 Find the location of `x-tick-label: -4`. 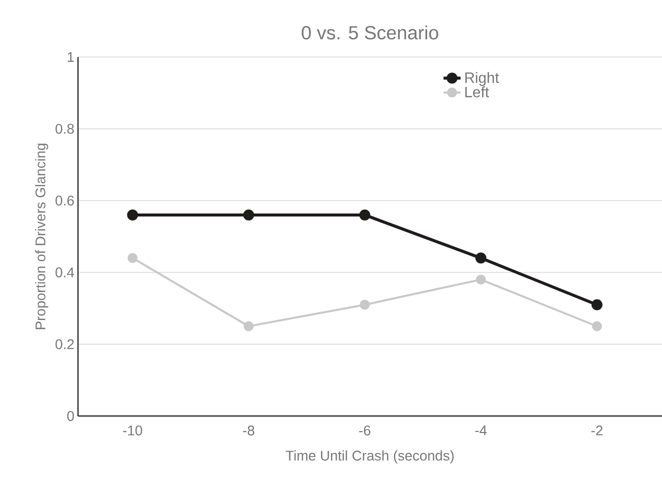

x-tick-label: -4 is located at coordinates (481, 431).